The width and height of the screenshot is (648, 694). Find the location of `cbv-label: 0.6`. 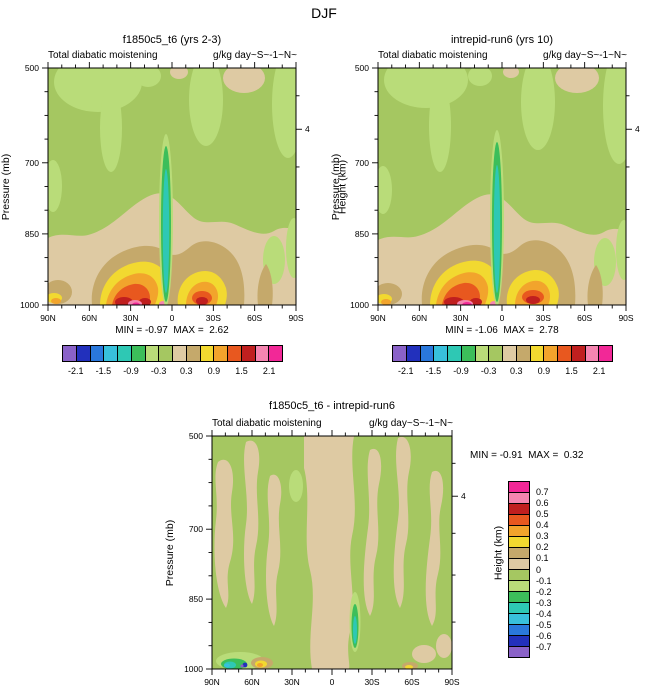

cbv-label: 0.6 is located at coordinates (542, 503).